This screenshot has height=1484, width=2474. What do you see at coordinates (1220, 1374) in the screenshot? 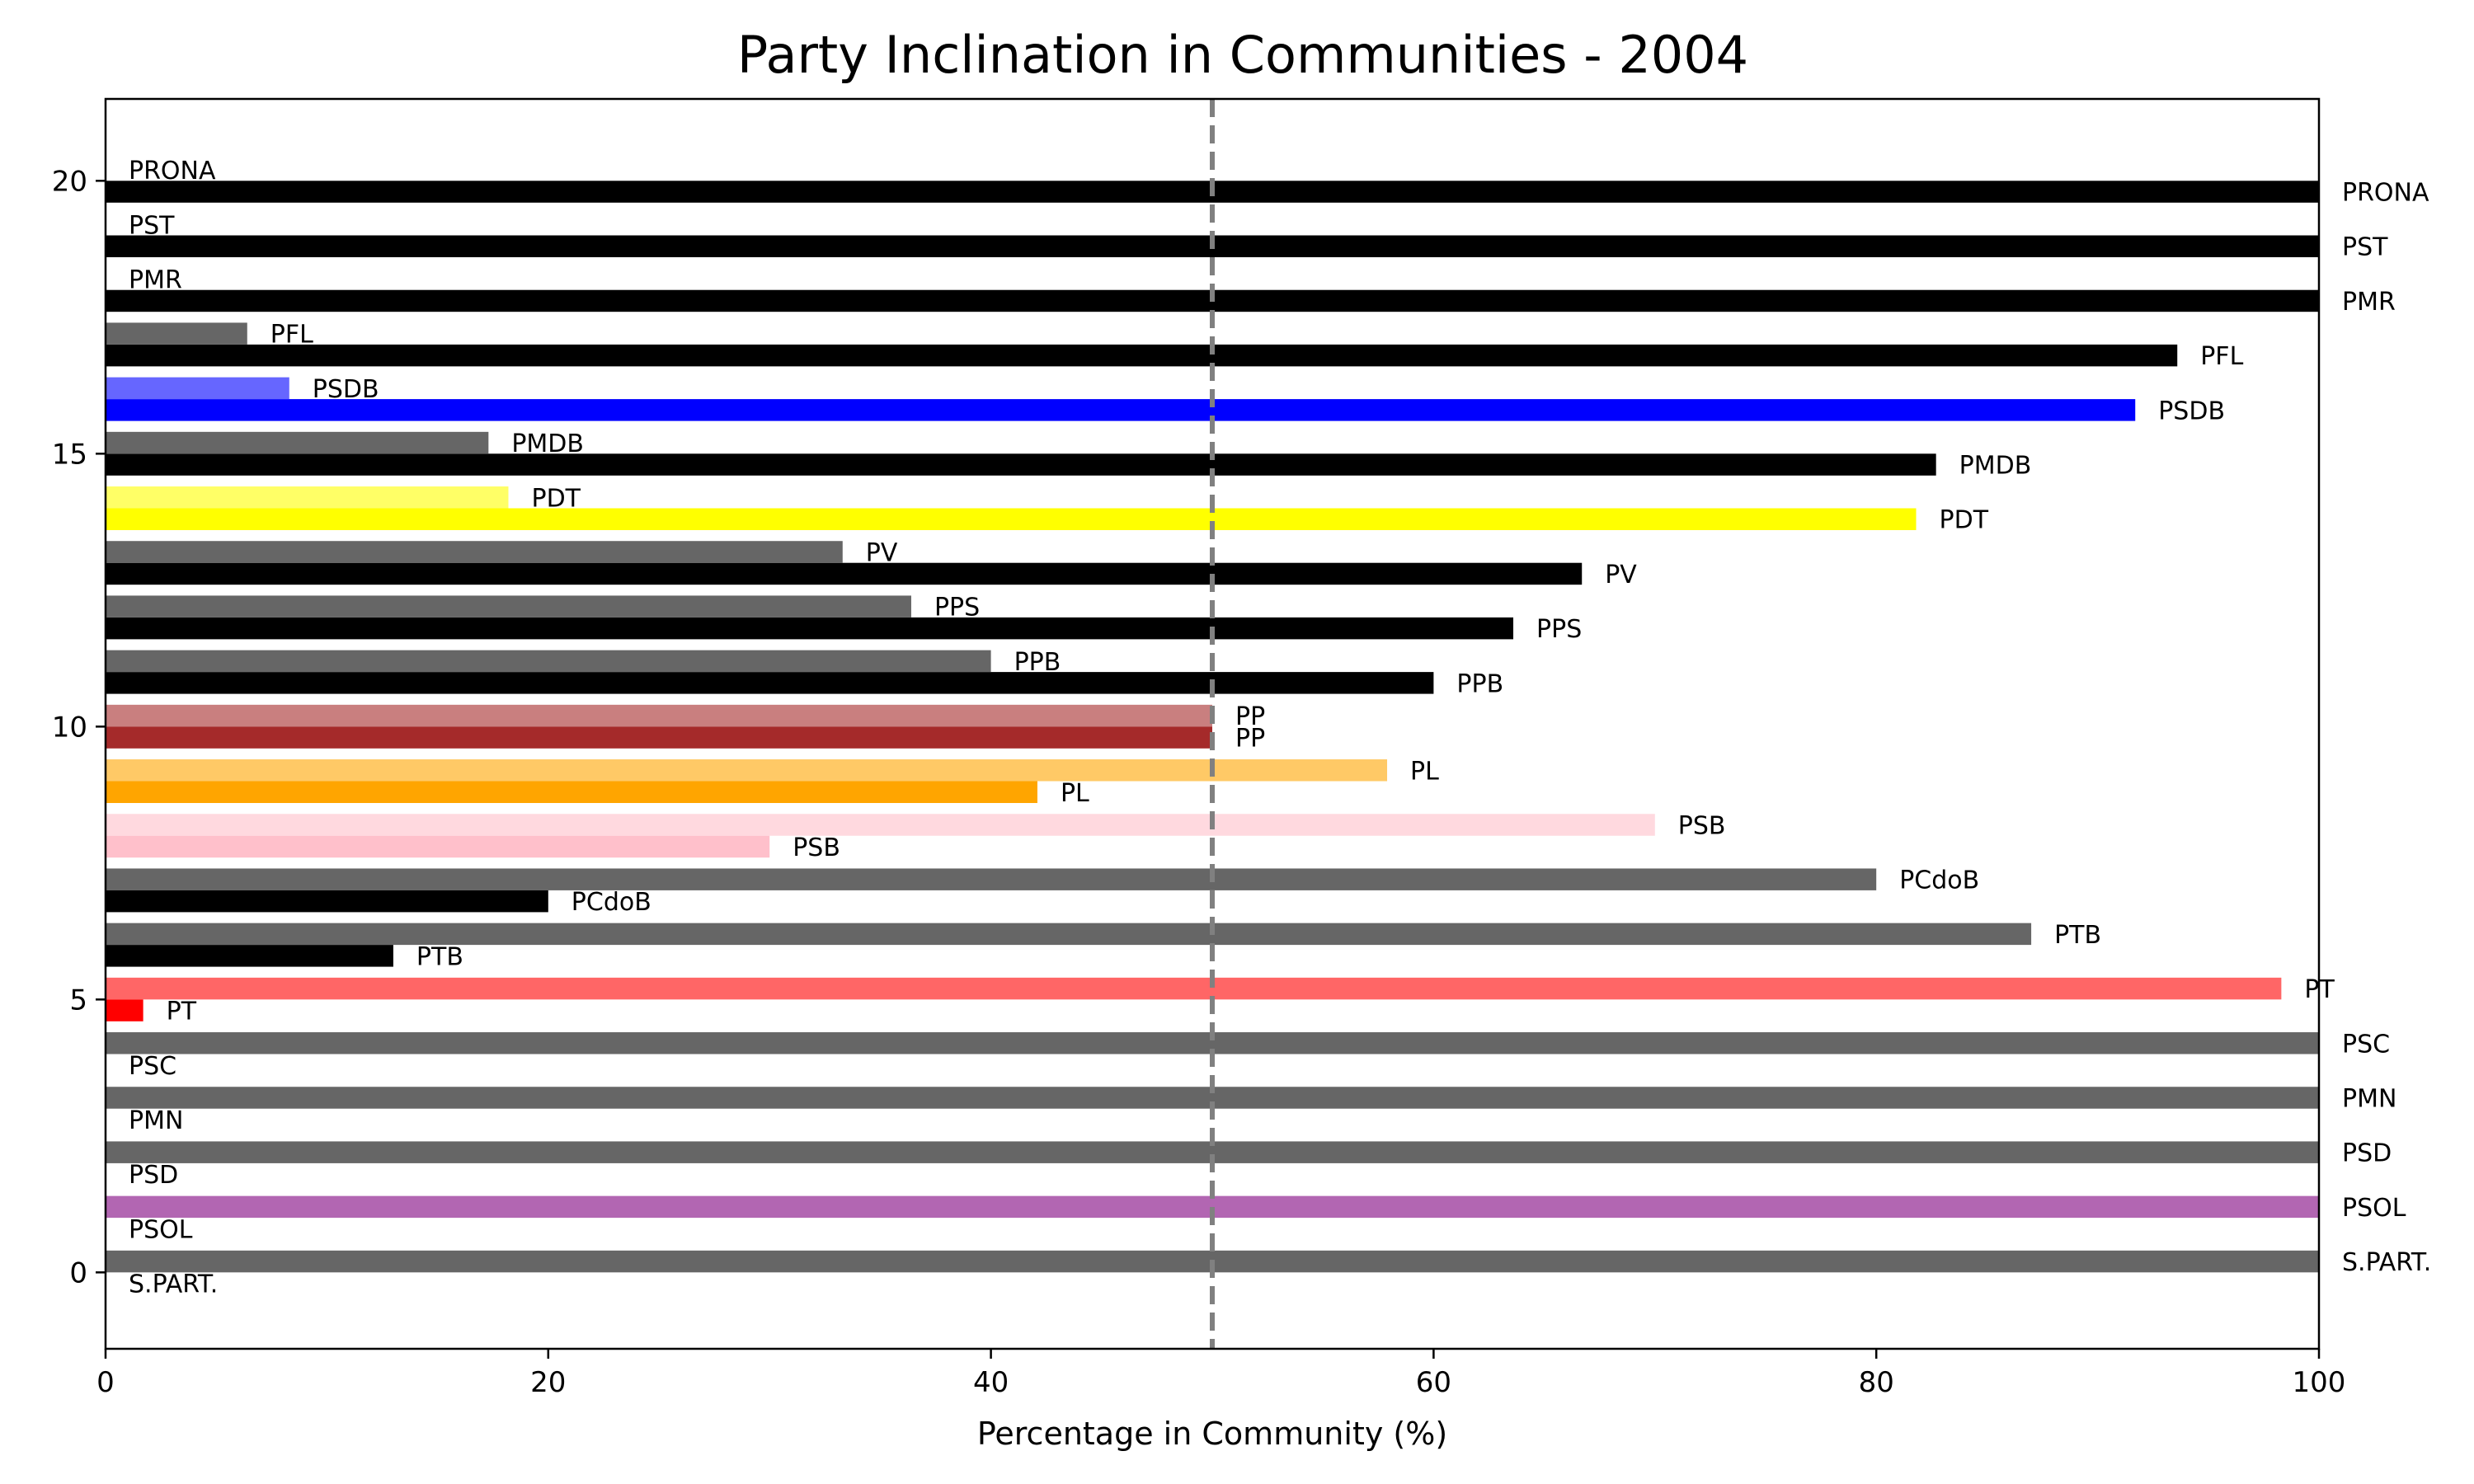
I see `x-axis-ticks: 0 20 40 60 80 100` at bounding box center [1220, 1374].